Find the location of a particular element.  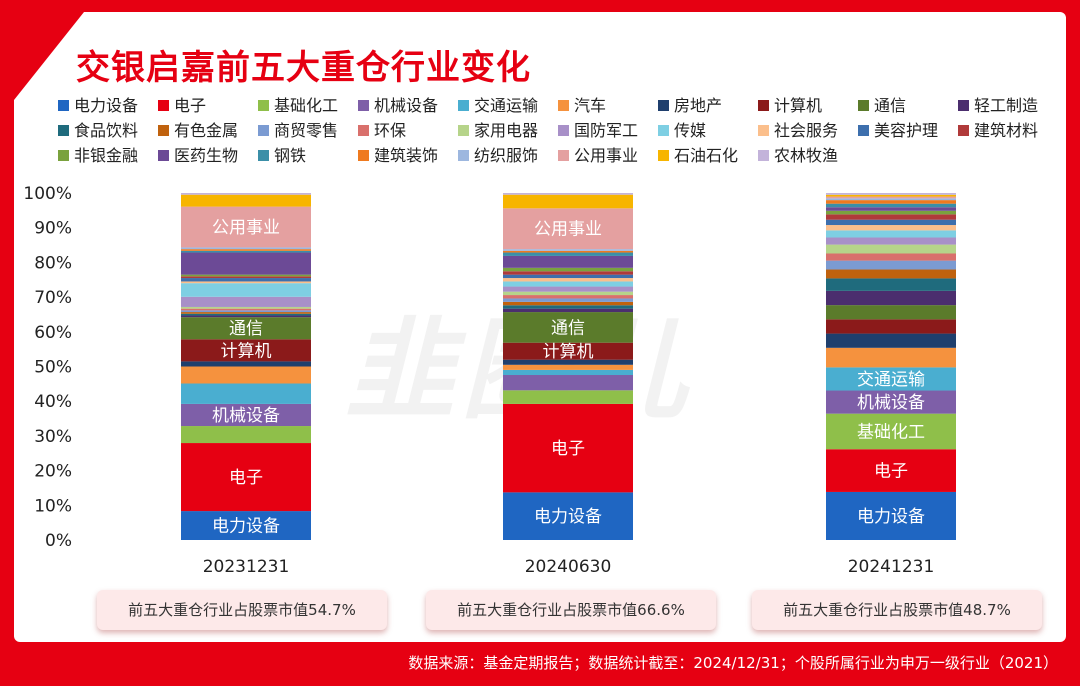

legend-label-28: 农林牧渔 is located at coordinates (806, 155).